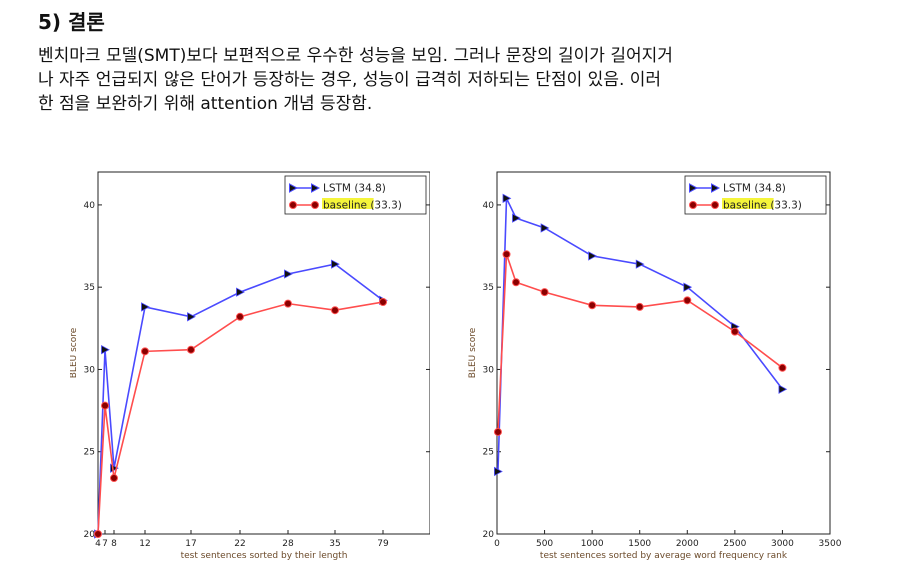 Image resolution: width=919 pixels, height=583 pixels. I want to click on x-tick-label: 1500, so click(639, 544).